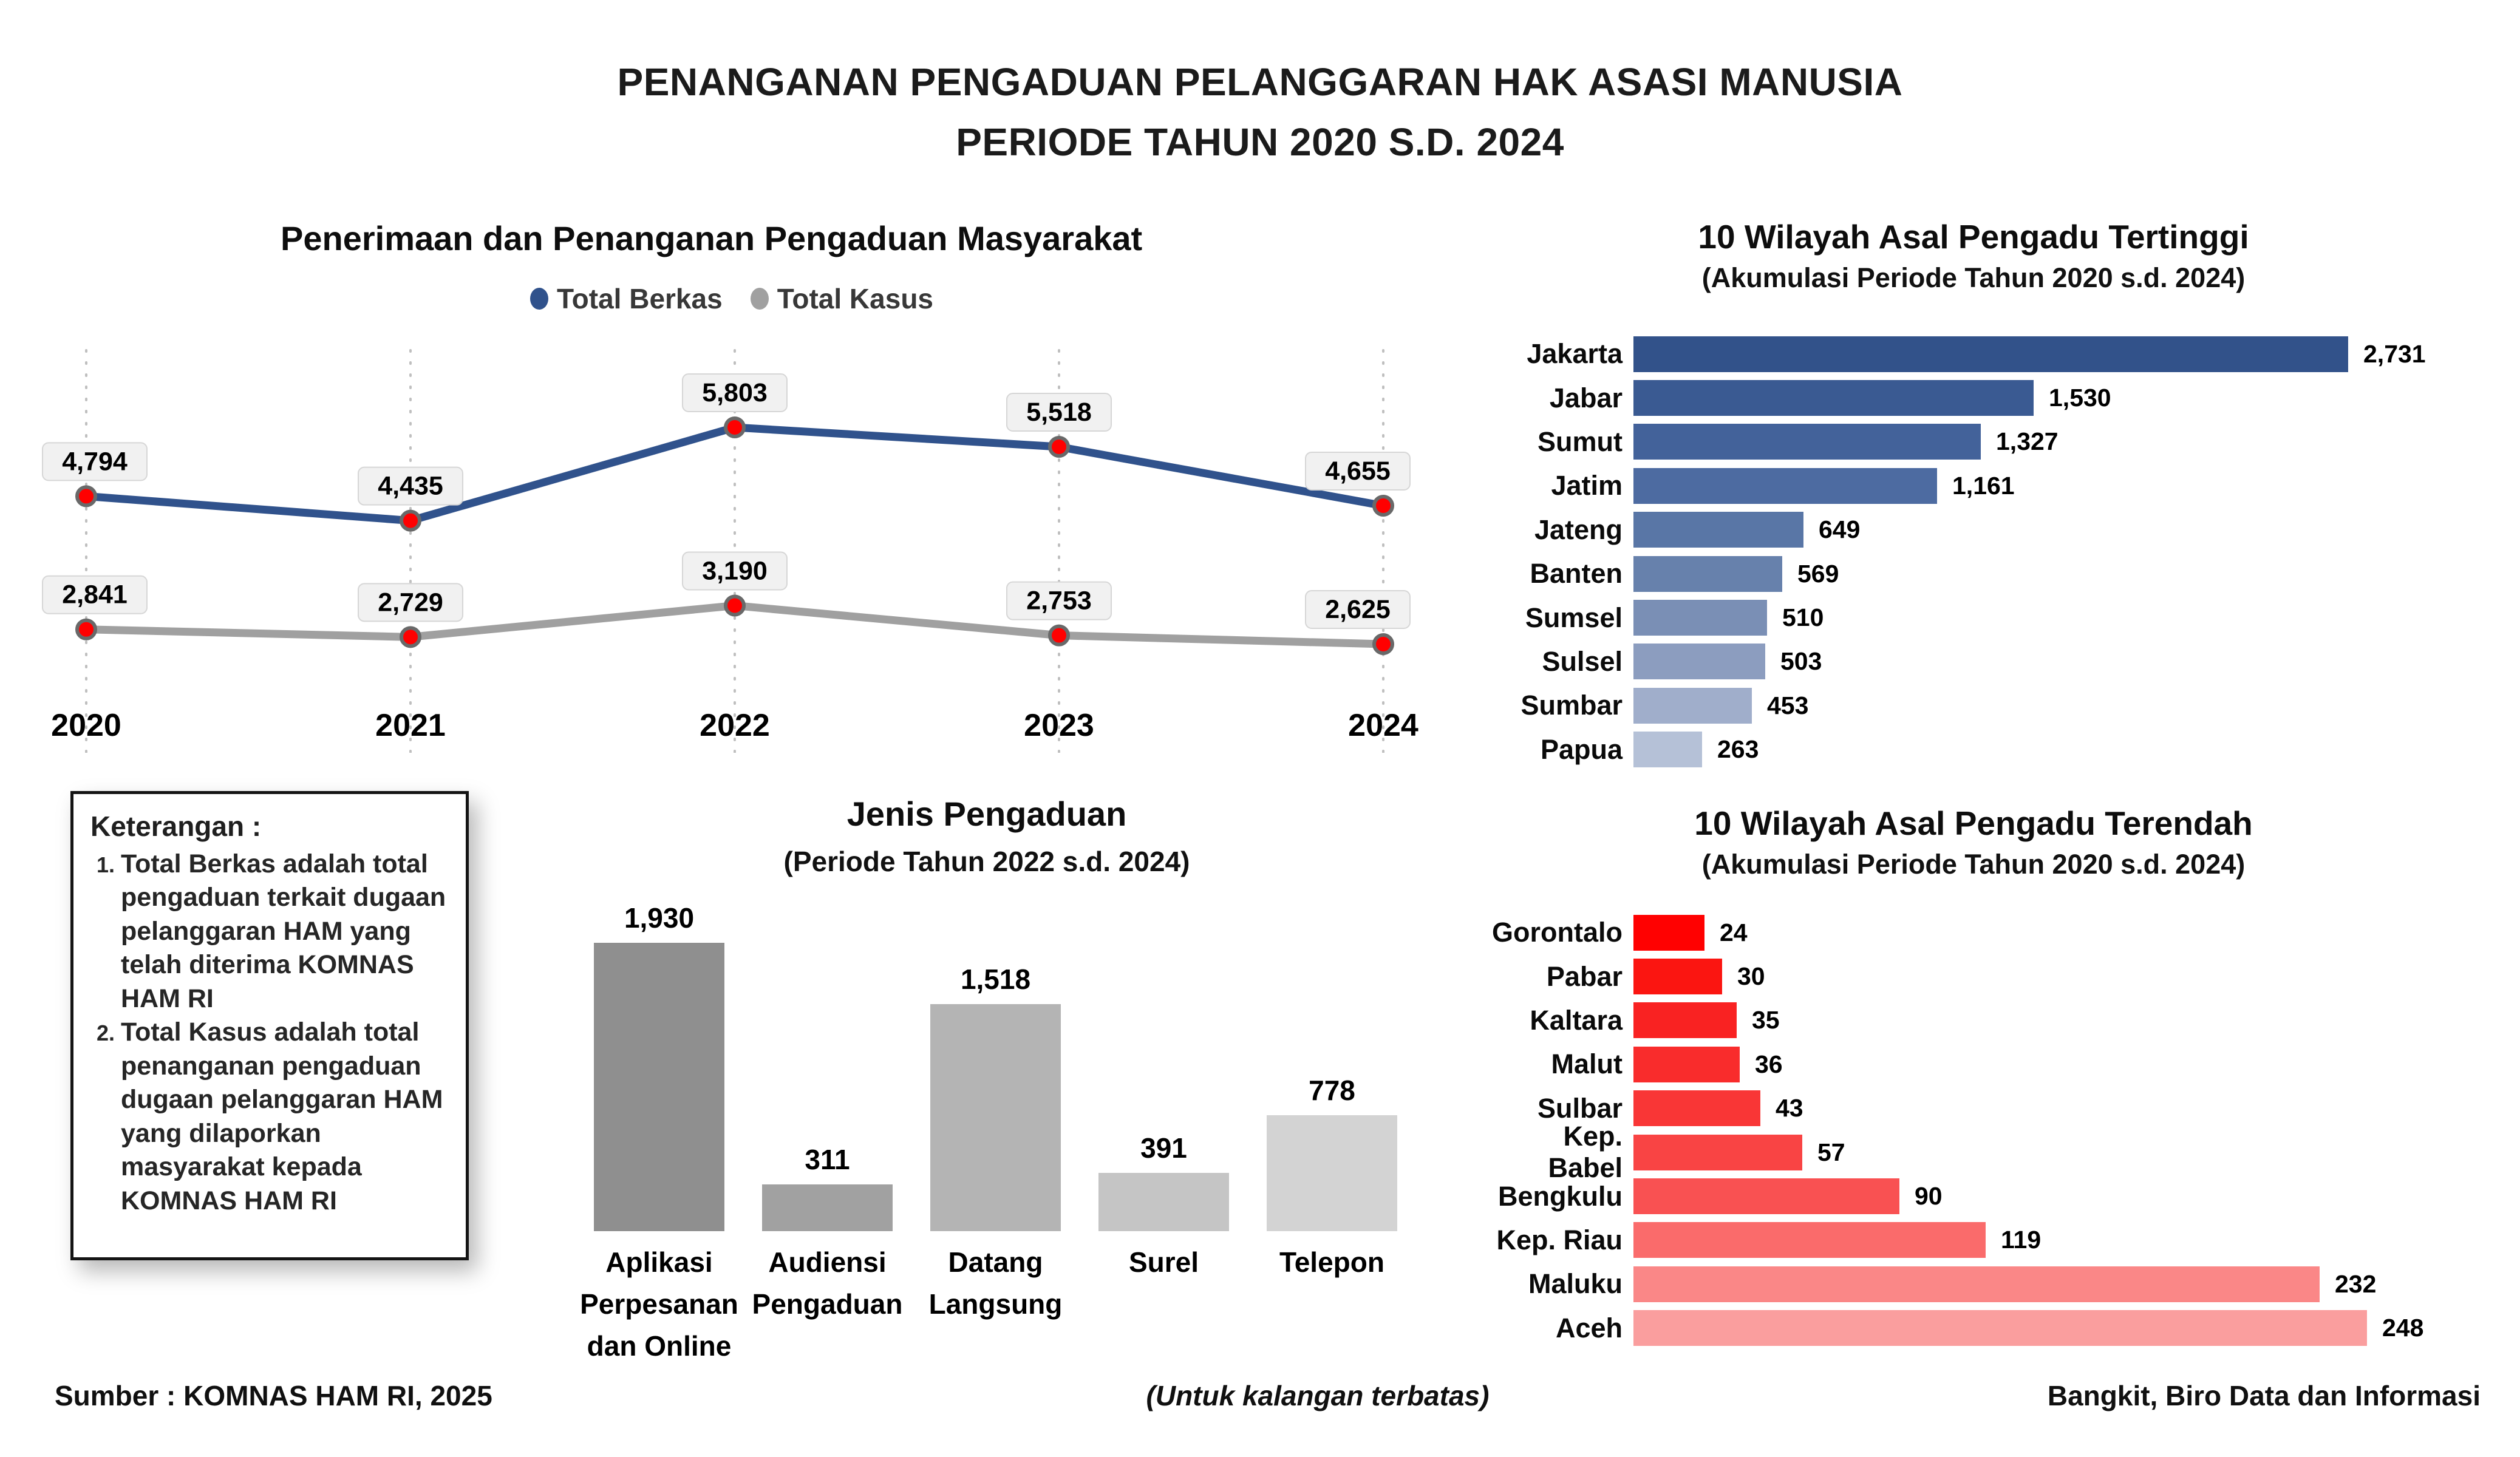 The image size is (2520, 1457). What do you see at coordinates (1383, 725) in the screenshot?
I see `x-axis-year-label: 2024` at bounding box center [1383, 725].